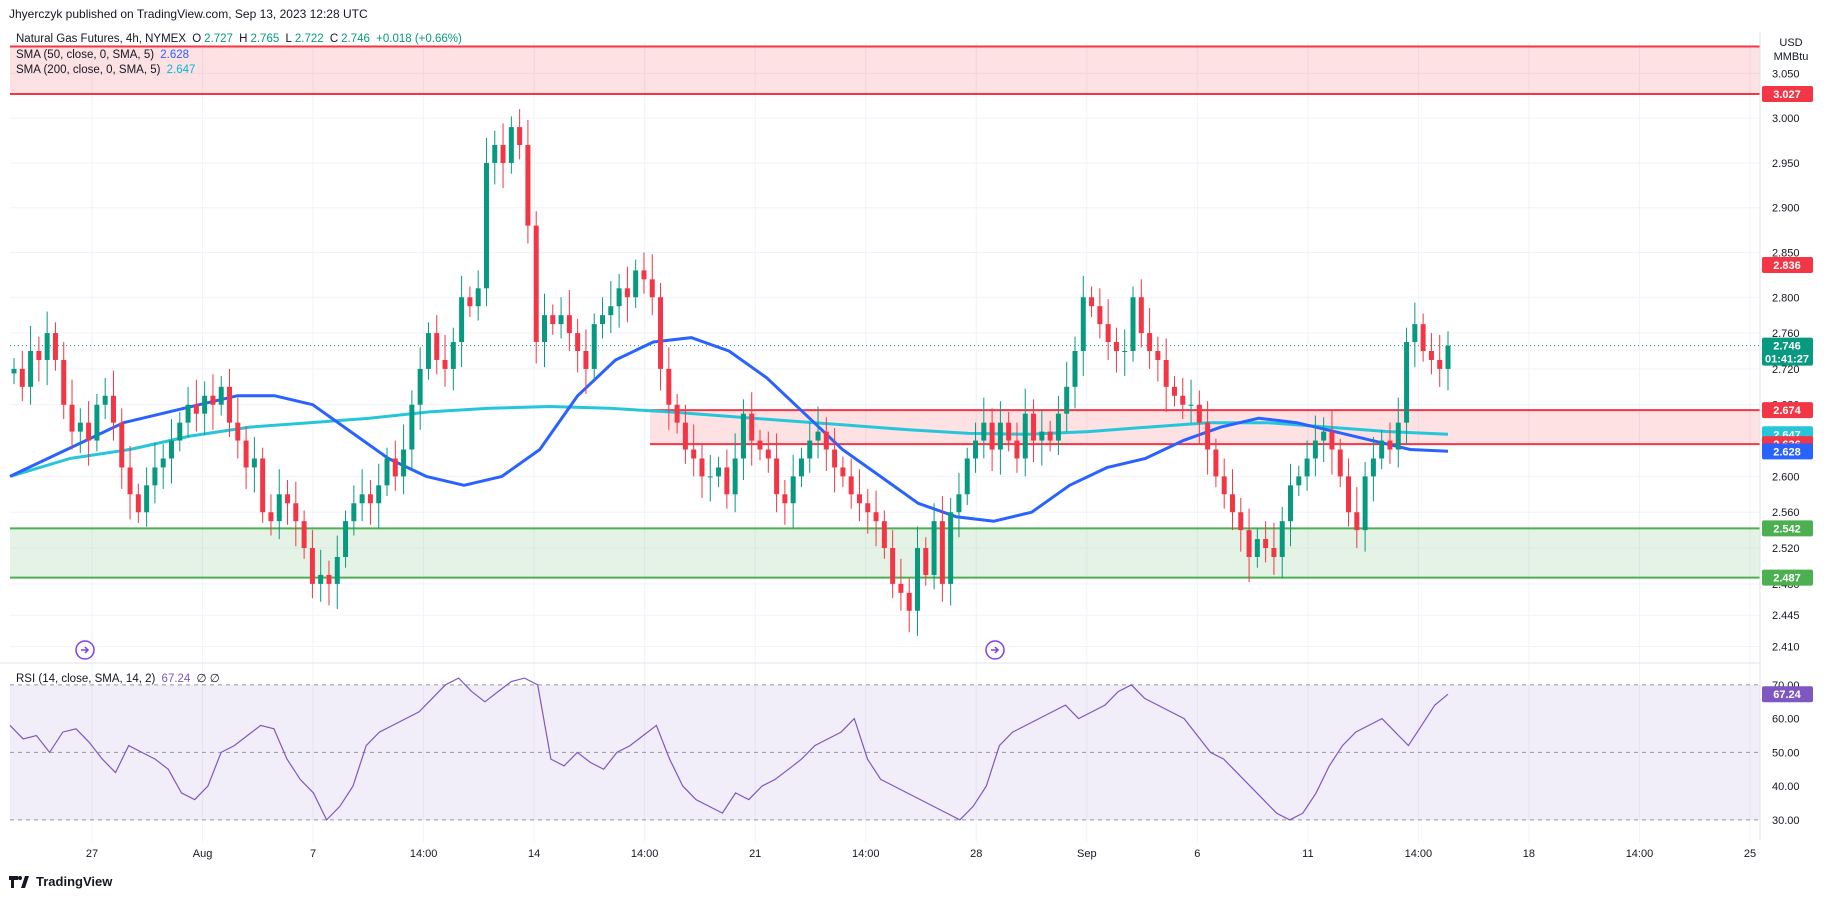  Describe the element at coordinates (1786, 787) in the screenshot. I see `rsi-tick-label: 40.00` at that location.